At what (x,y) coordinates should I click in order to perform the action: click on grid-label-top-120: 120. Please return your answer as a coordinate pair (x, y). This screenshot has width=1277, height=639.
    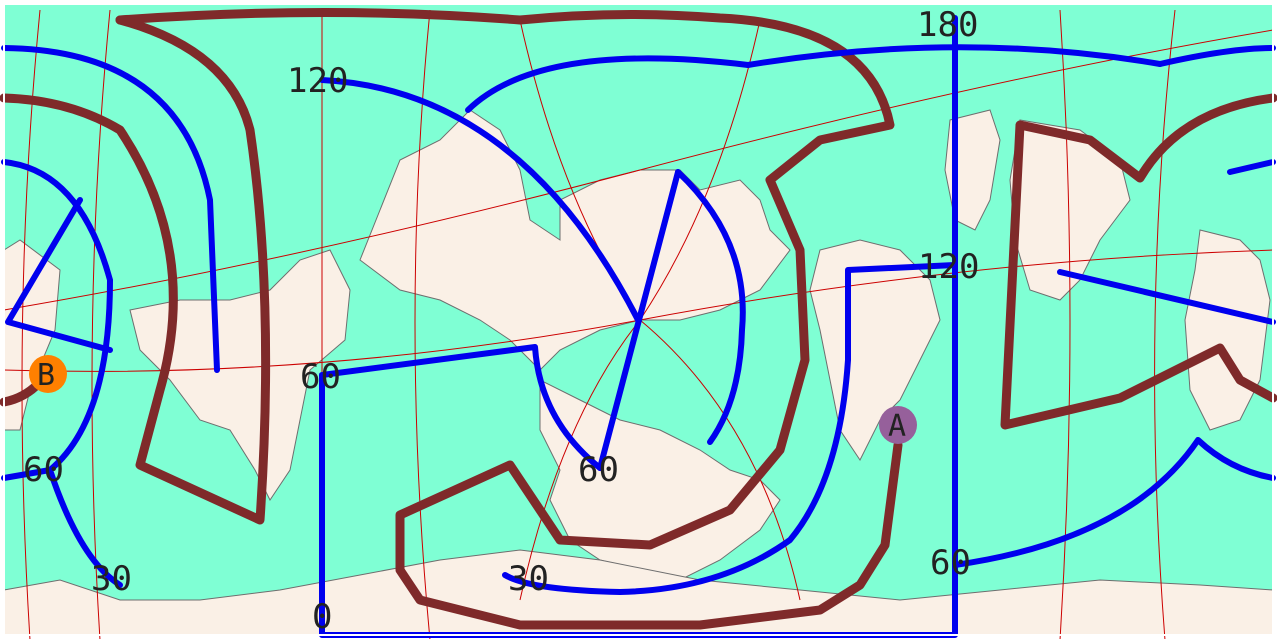
    Looking at the image, I should click on (317, 81).